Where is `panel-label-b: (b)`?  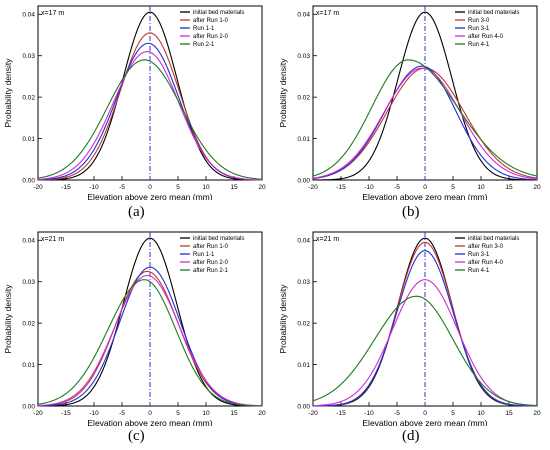
panel-label-b: (b) is located at coordinates (411, 212).